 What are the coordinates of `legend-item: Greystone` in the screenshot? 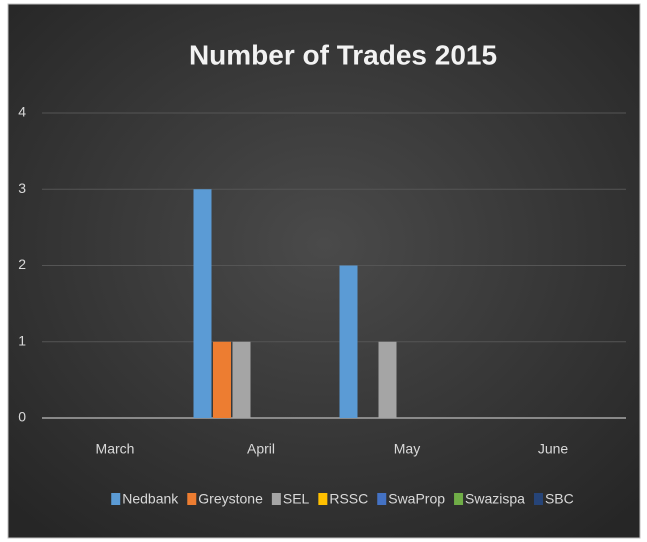 It's located at (225, 499).